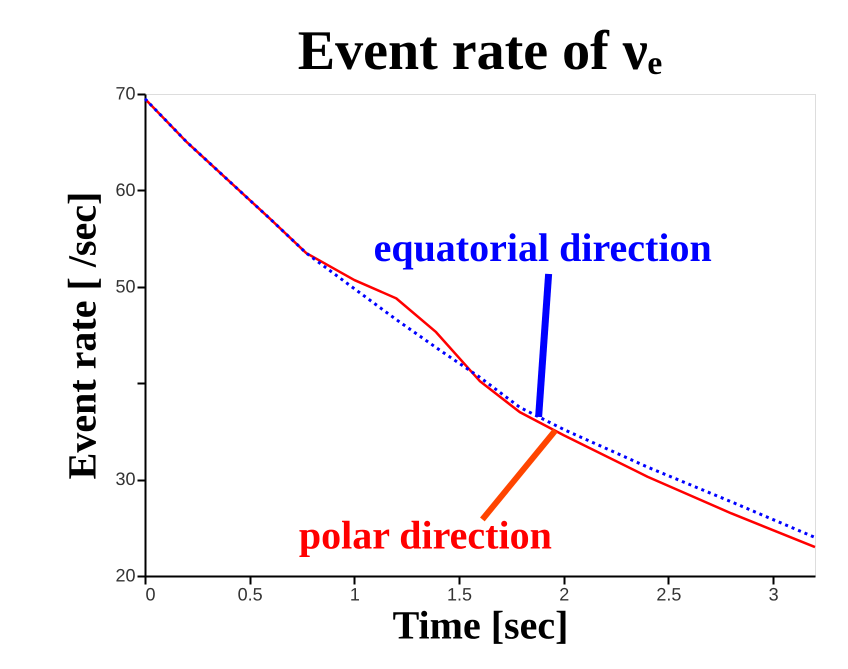 The image size is (848, 669). I want to click on x-tick-label: 1, so click(355, 594).